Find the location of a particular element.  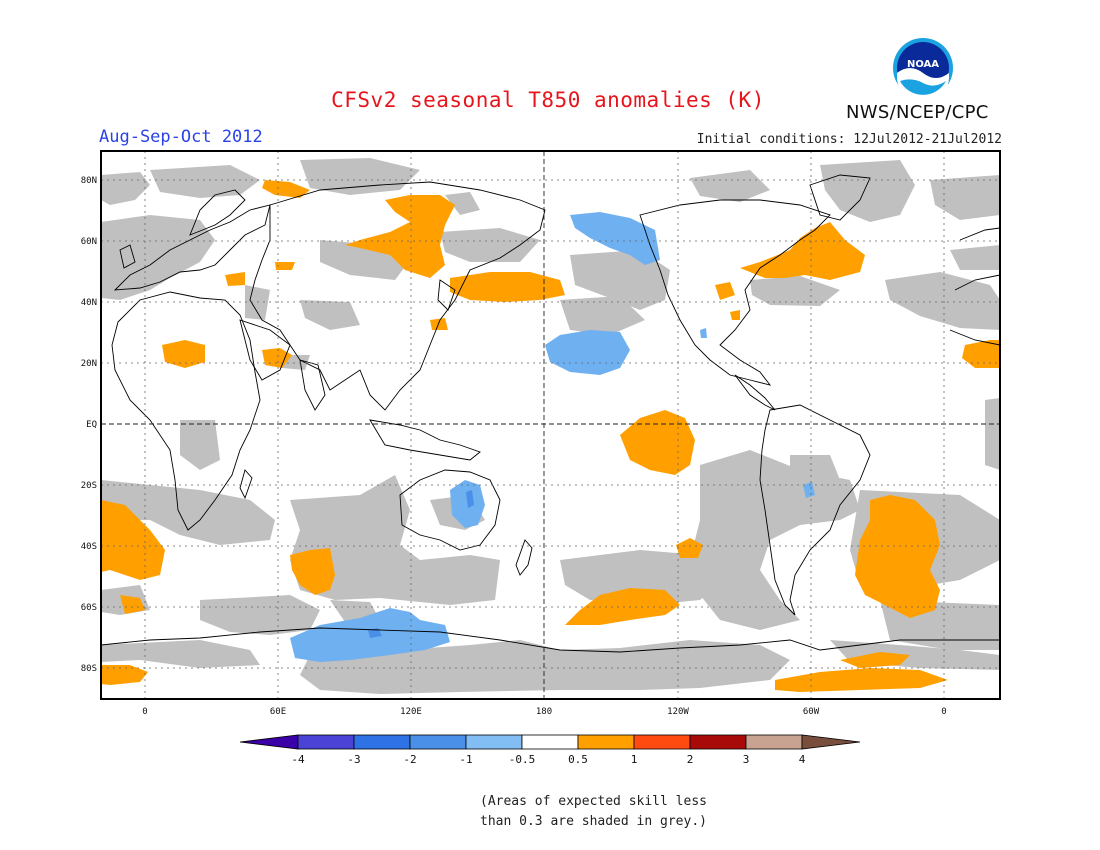

lat-label: 60S is located at coordinates (89, 608).